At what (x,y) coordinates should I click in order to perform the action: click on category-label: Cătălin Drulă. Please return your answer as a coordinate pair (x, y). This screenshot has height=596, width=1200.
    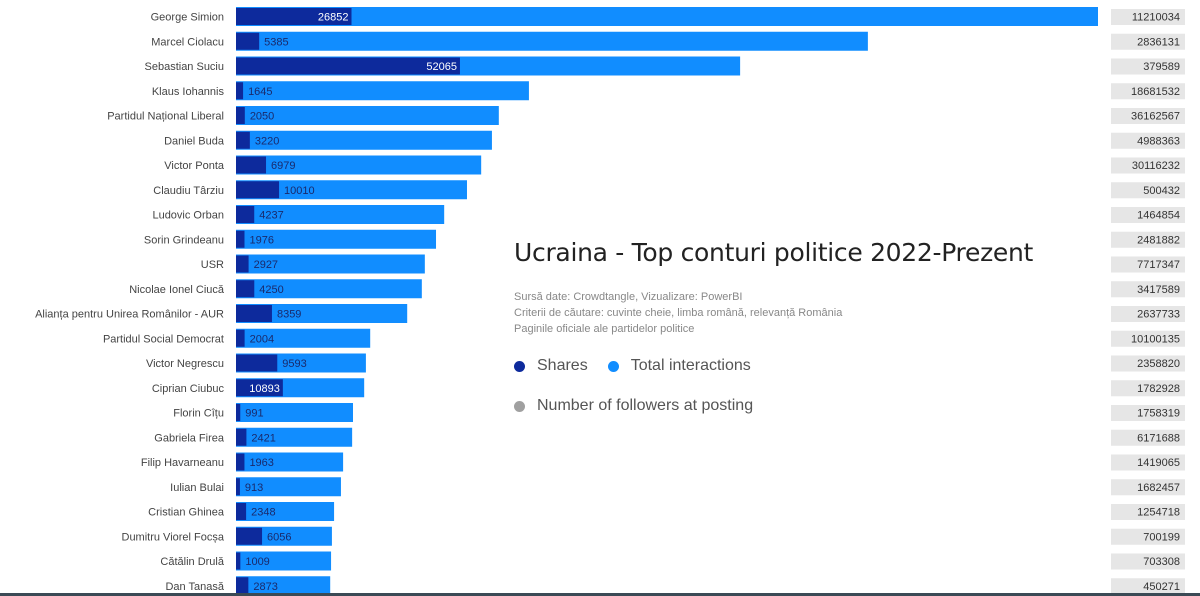
    Looking at the image, I should click on (192, 562).